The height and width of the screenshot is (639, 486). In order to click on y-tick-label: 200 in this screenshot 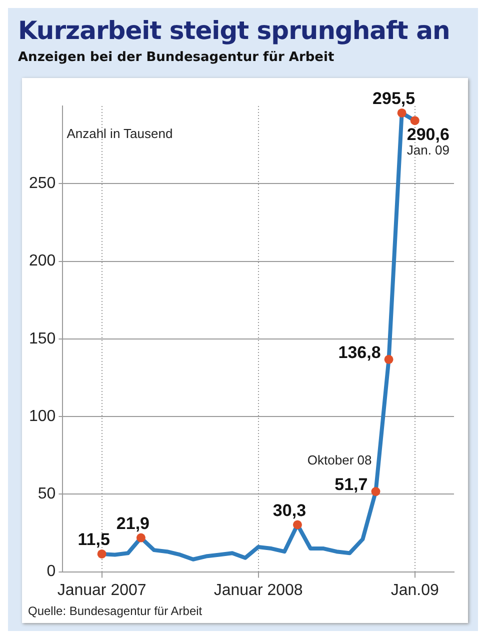, I will do `click(42, 261)`.